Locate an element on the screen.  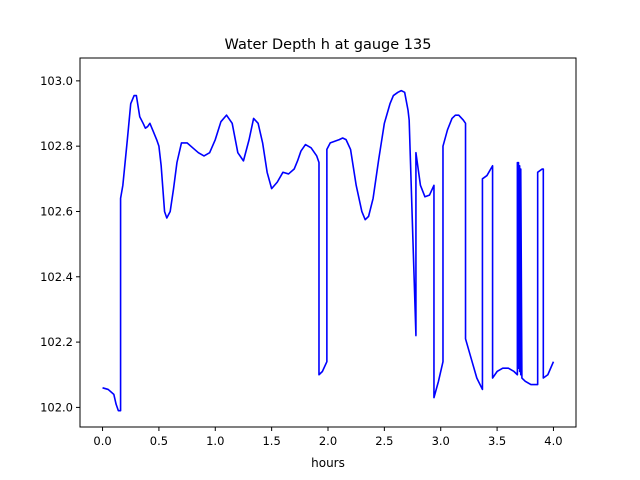
x-tick-label: 2.5 is located at coordinates (384, 441).